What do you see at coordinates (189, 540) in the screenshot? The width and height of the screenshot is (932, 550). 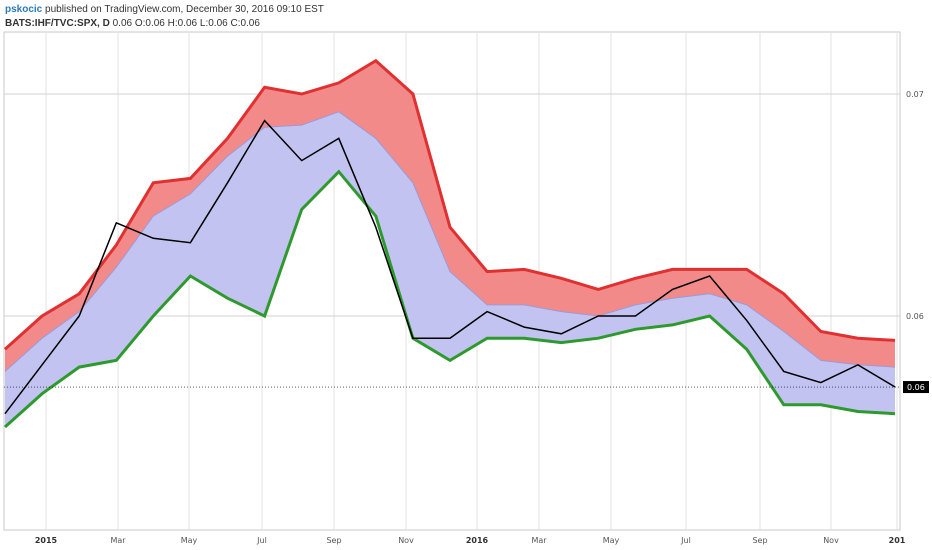 I see `x-tick-label-2: May` at bounding box center [189, 540].